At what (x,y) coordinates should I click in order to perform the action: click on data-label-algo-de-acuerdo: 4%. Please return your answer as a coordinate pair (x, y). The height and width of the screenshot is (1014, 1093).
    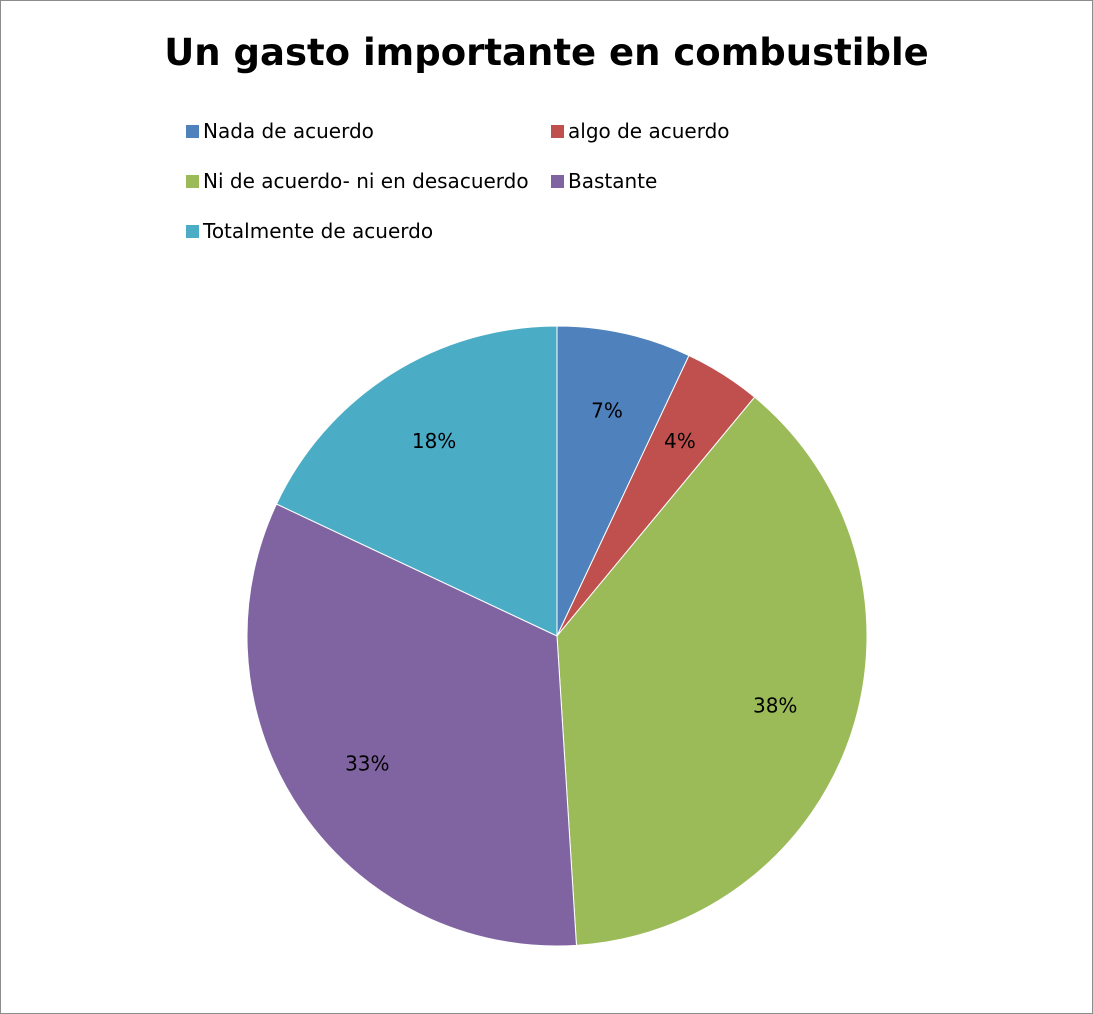
    Looking at the image, I should click on (680, 441).